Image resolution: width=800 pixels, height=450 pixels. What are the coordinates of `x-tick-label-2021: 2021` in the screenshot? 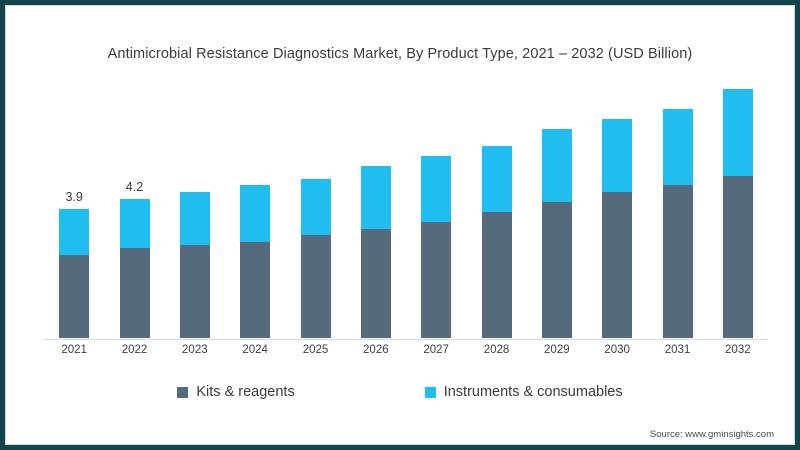 It's located at (74, 350).